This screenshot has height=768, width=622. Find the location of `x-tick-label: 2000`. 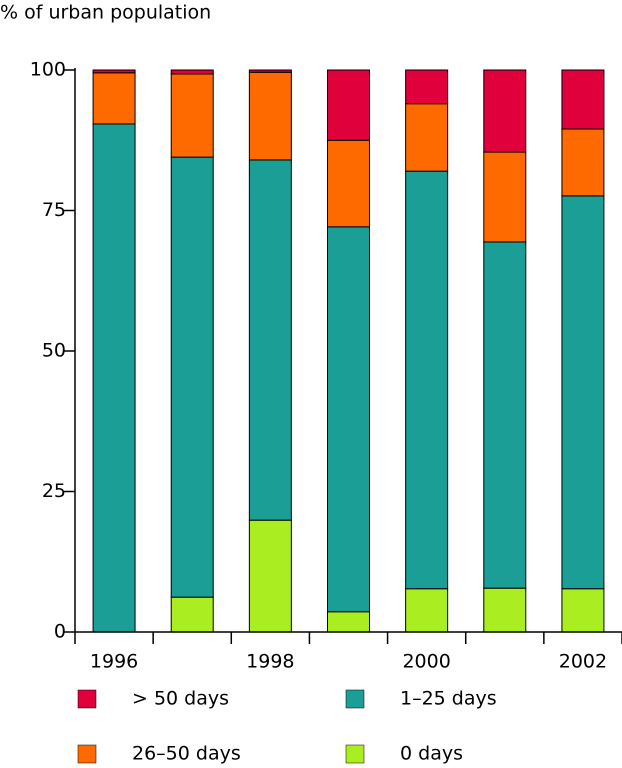

x-tick-label: 2000 is located at coordinates (426, 662).